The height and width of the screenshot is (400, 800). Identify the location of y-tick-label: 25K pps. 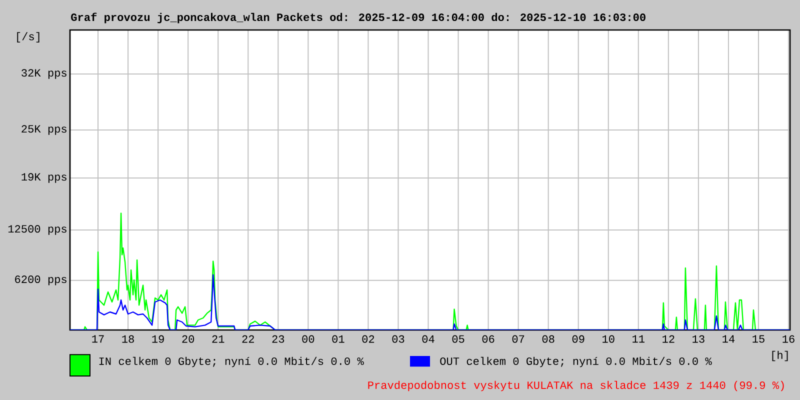
(44, 130).